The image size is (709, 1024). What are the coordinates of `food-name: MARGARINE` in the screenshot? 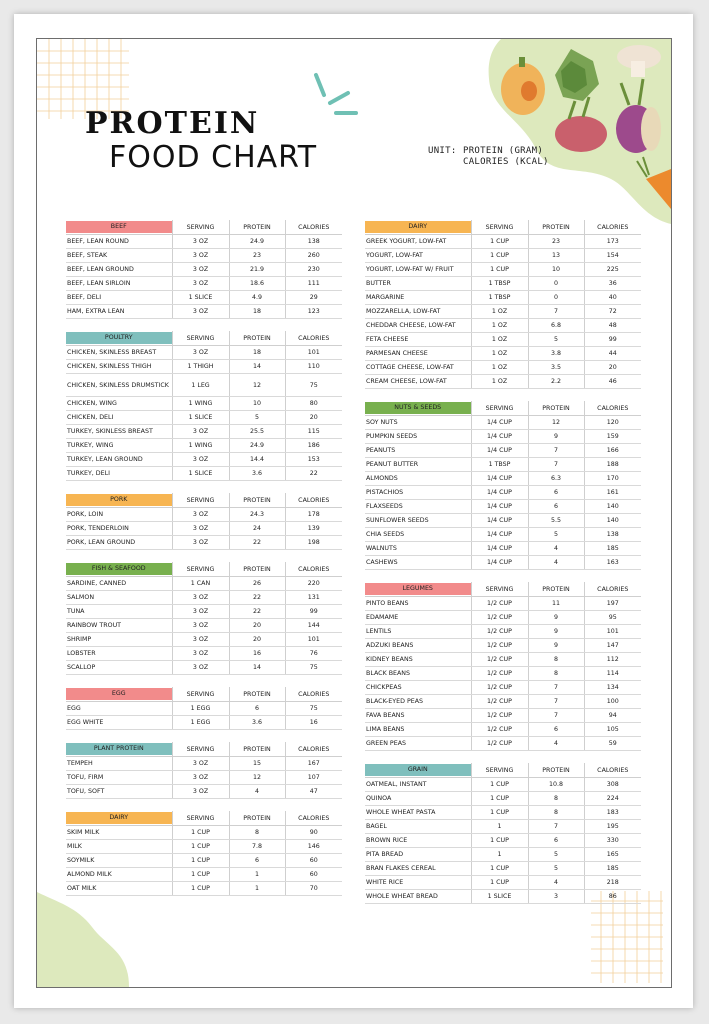 It's located at (418, 297).